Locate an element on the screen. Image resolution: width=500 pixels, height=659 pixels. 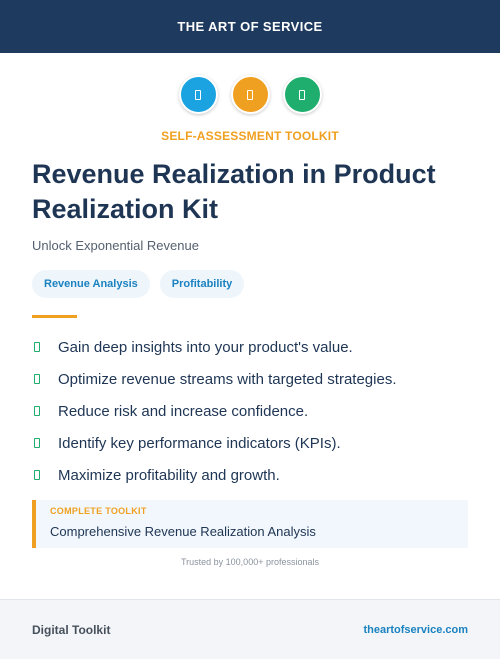
feature-text: Reduce risk and increase confidence. is located at coordinates (183, 411).